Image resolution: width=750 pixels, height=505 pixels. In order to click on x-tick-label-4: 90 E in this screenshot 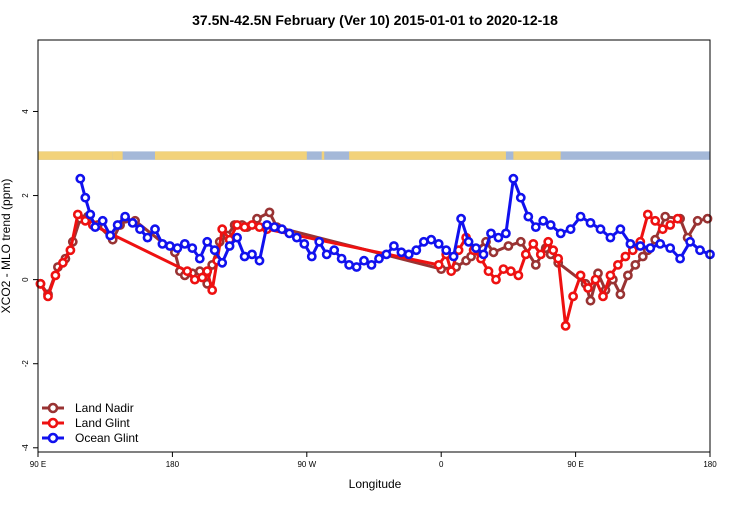, I will do `click(575, 464)`.